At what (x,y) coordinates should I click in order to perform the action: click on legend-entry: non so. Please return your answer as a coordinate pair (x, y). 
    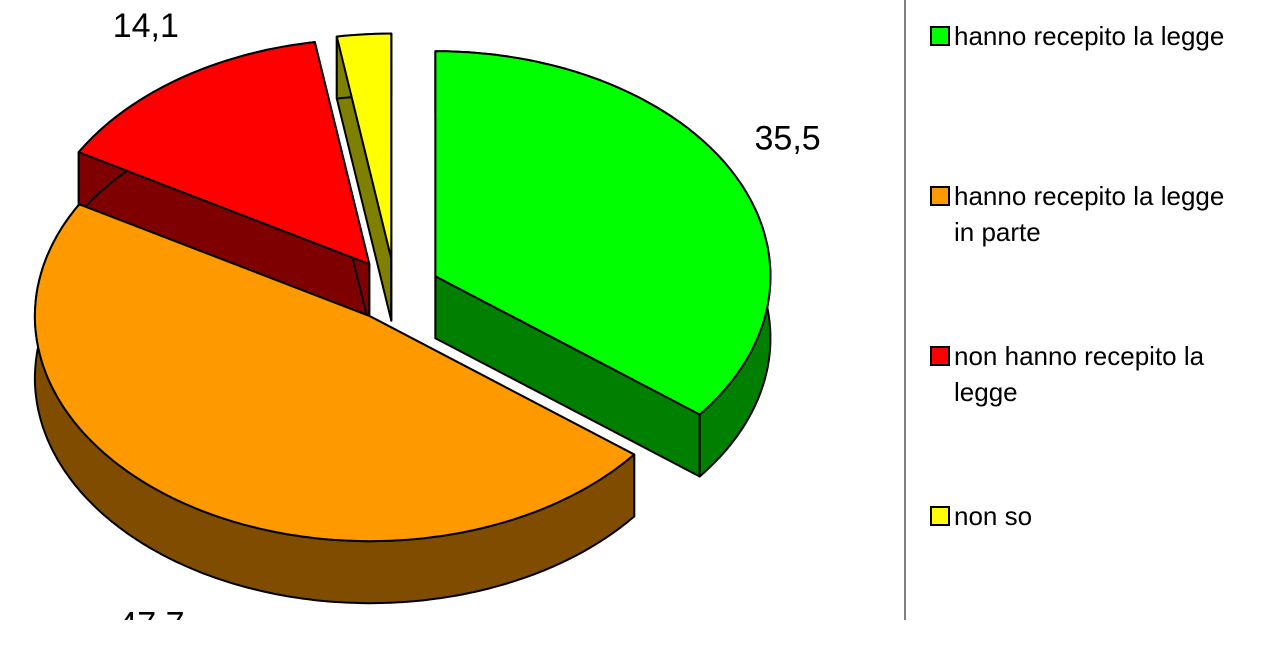
    Looking at the image, I should click on (1090, 578).